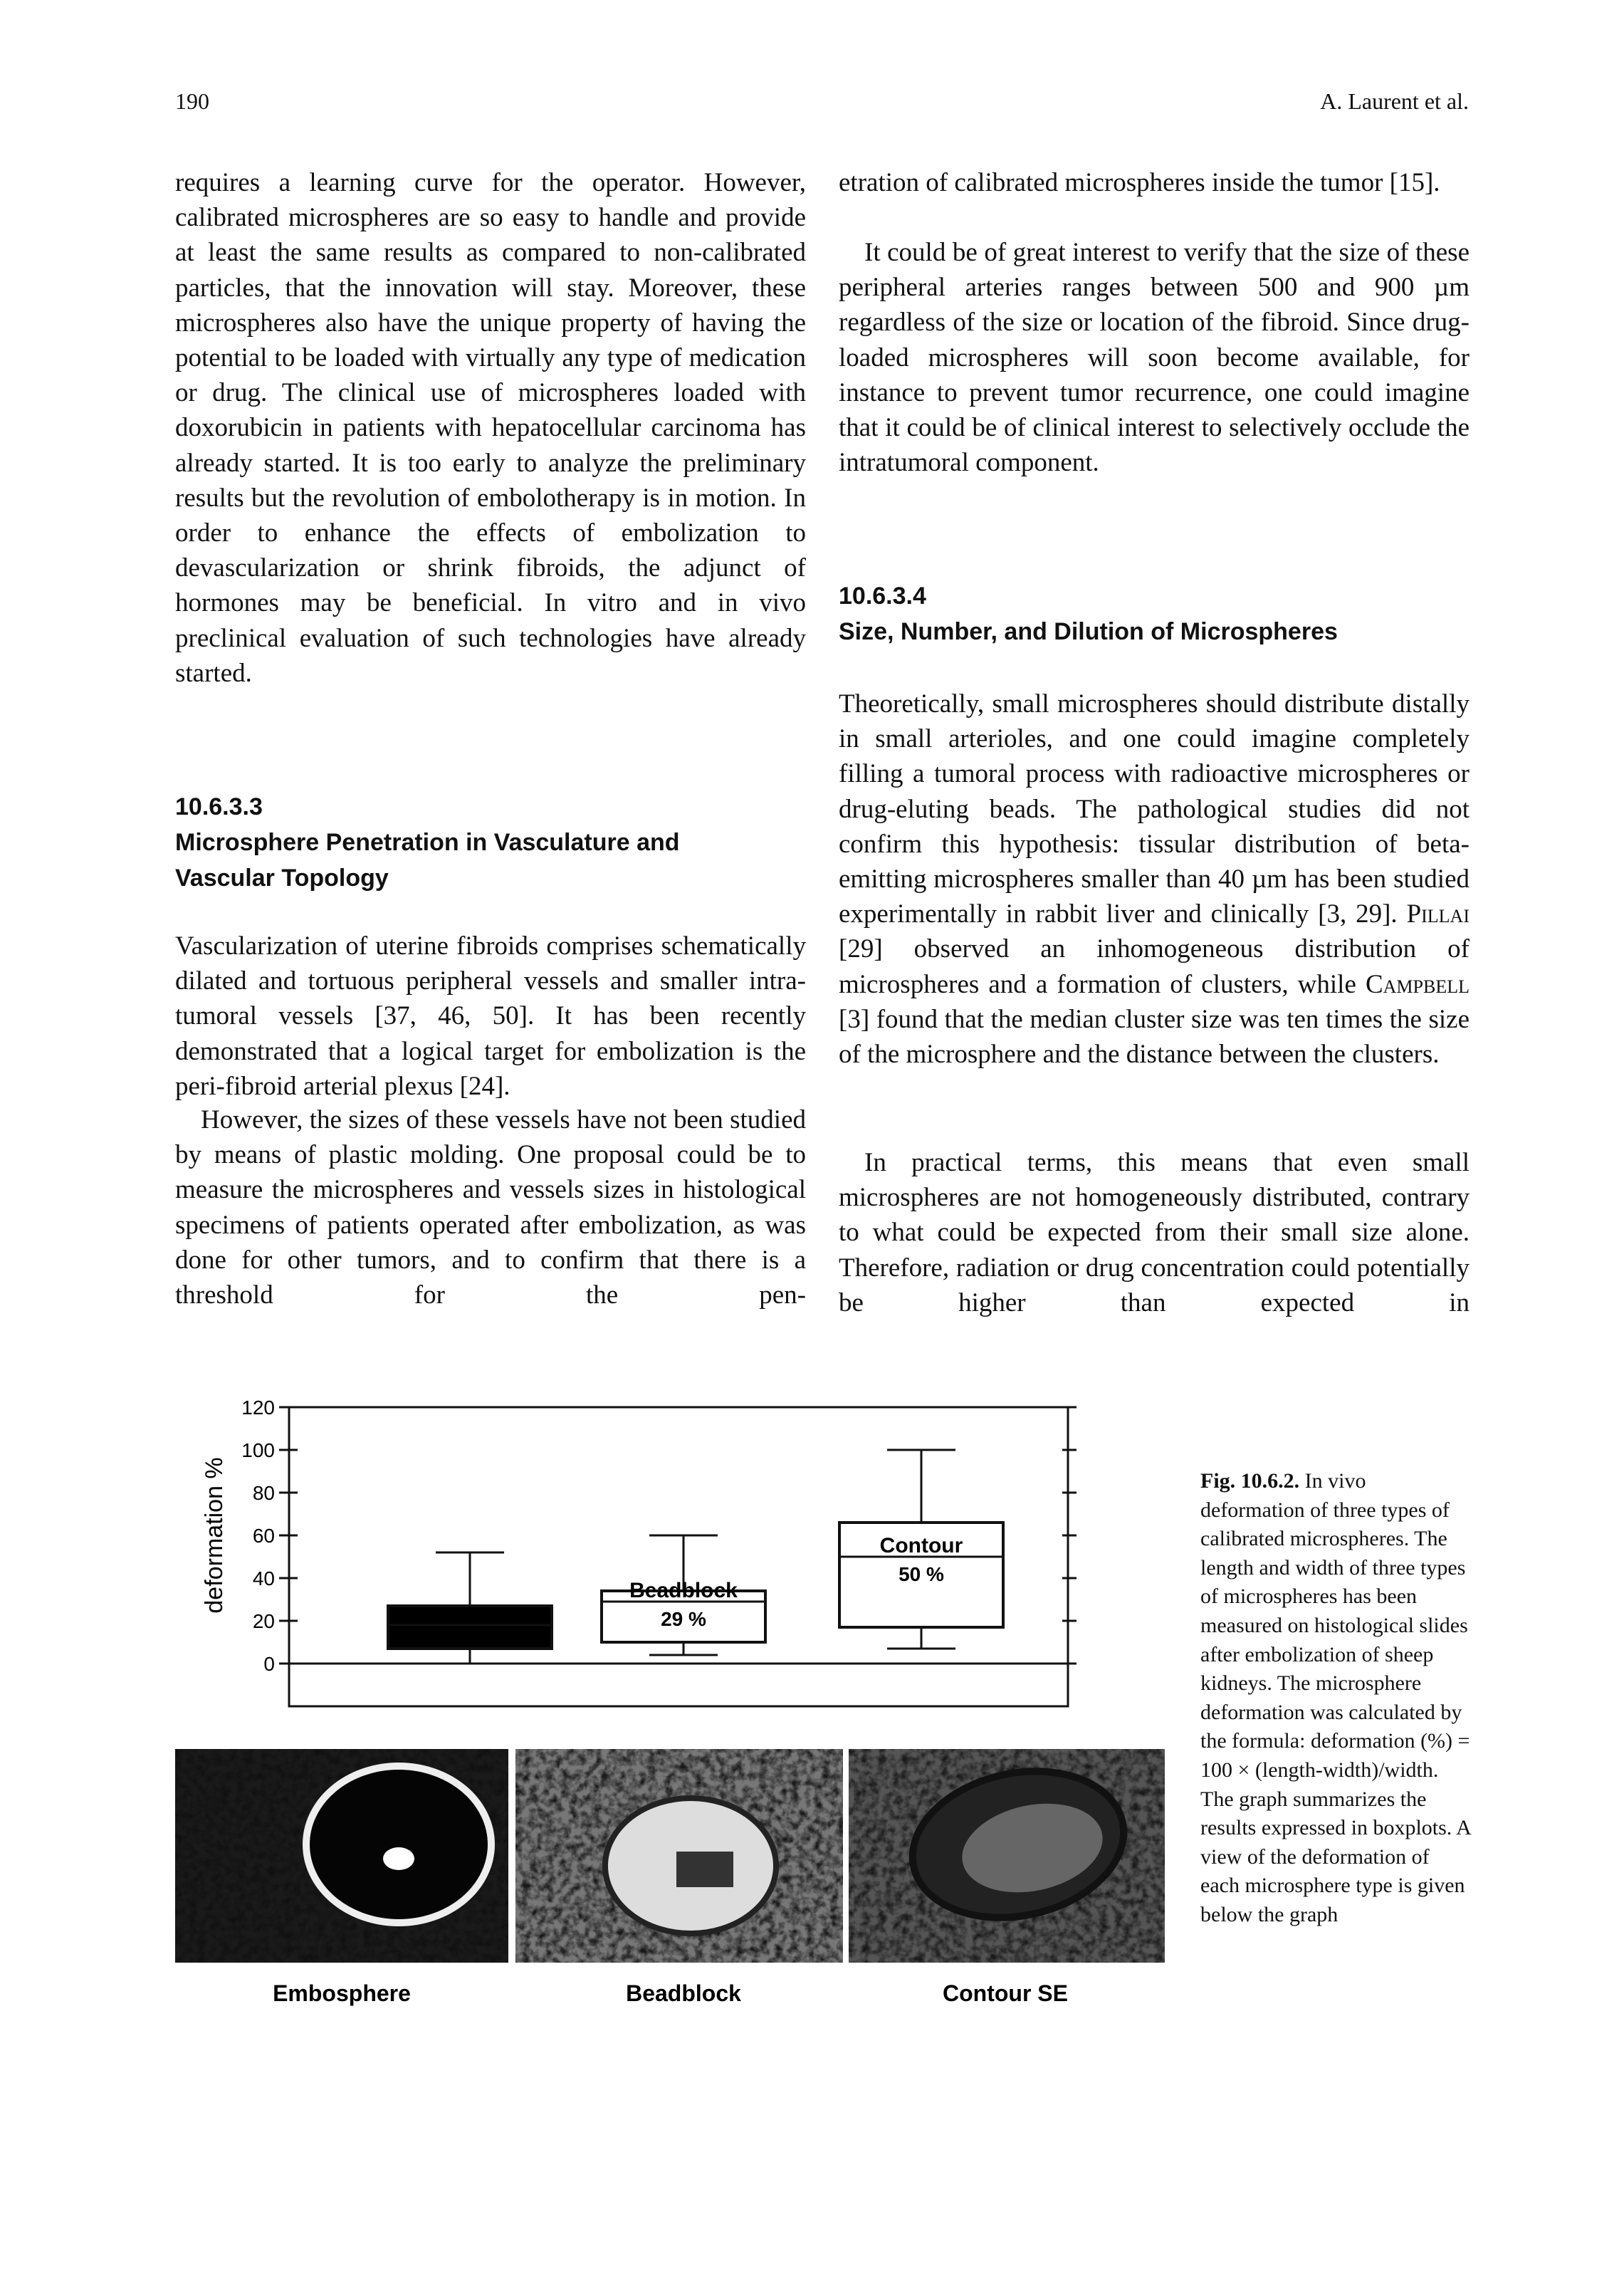  Describe the element at coordinates (1417, 984) in the screenshot. I see `author-name: Campbell` at that location.